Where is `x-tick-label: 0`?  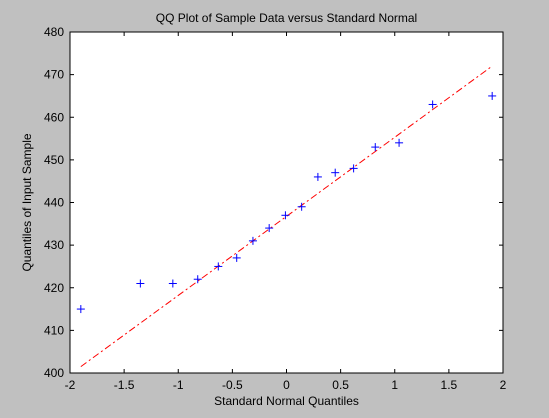
x-tick-label: 0 is located at coordinates (286, 385).